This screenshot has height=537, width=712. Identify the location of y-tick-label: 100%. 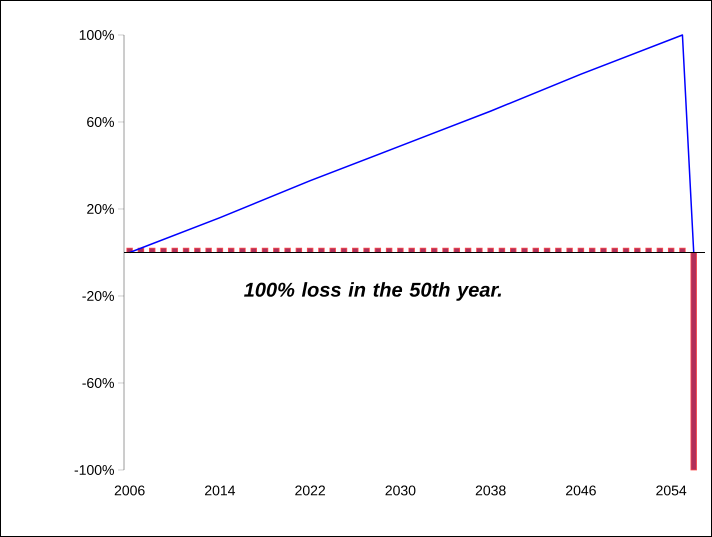
(97, 35).